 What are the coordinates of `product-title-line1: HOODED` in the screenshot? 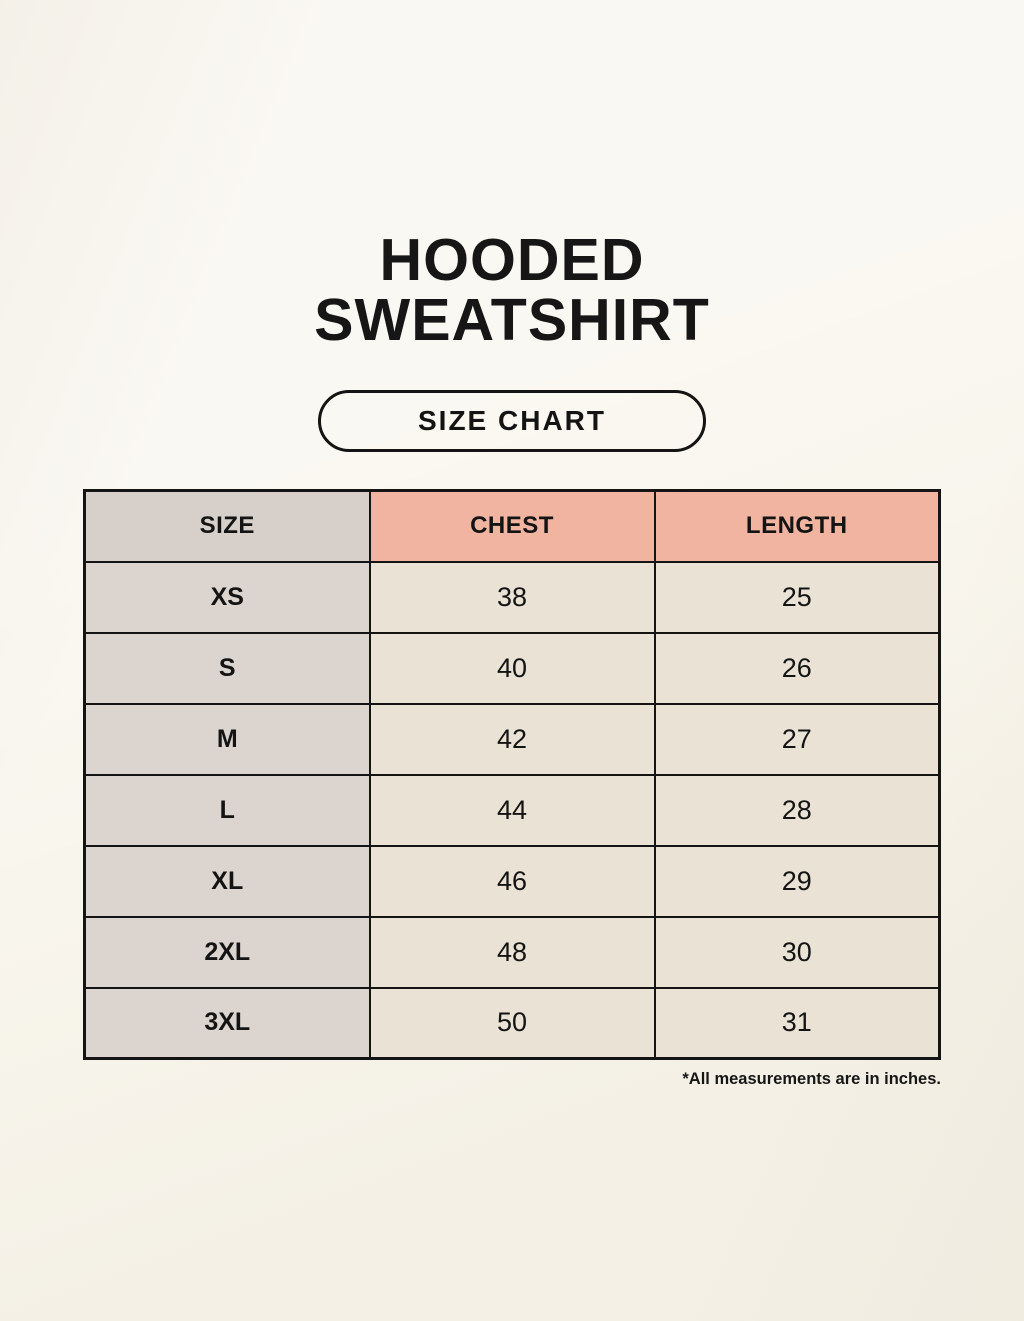 It's located at (512, 260).